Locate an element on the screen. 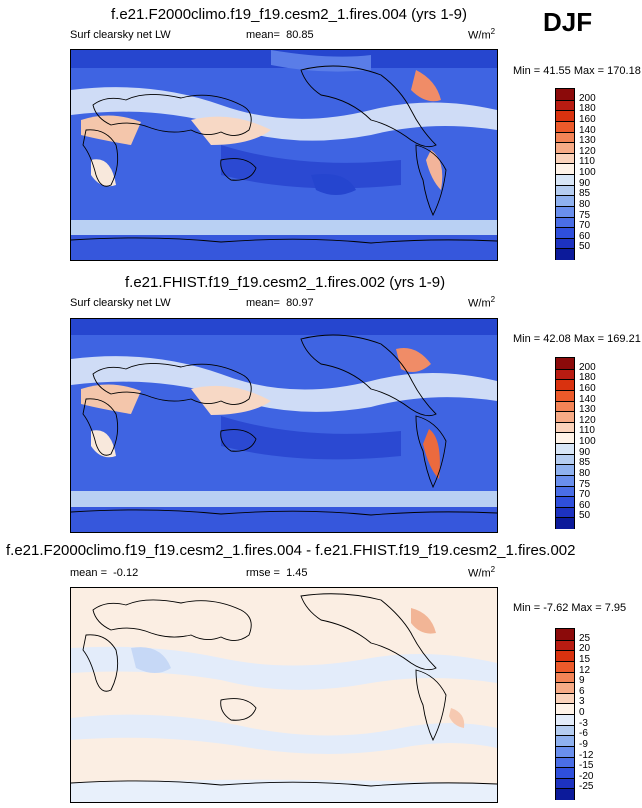  panel1-mean: mean= 80.85 is located at coordinates (280, 35).